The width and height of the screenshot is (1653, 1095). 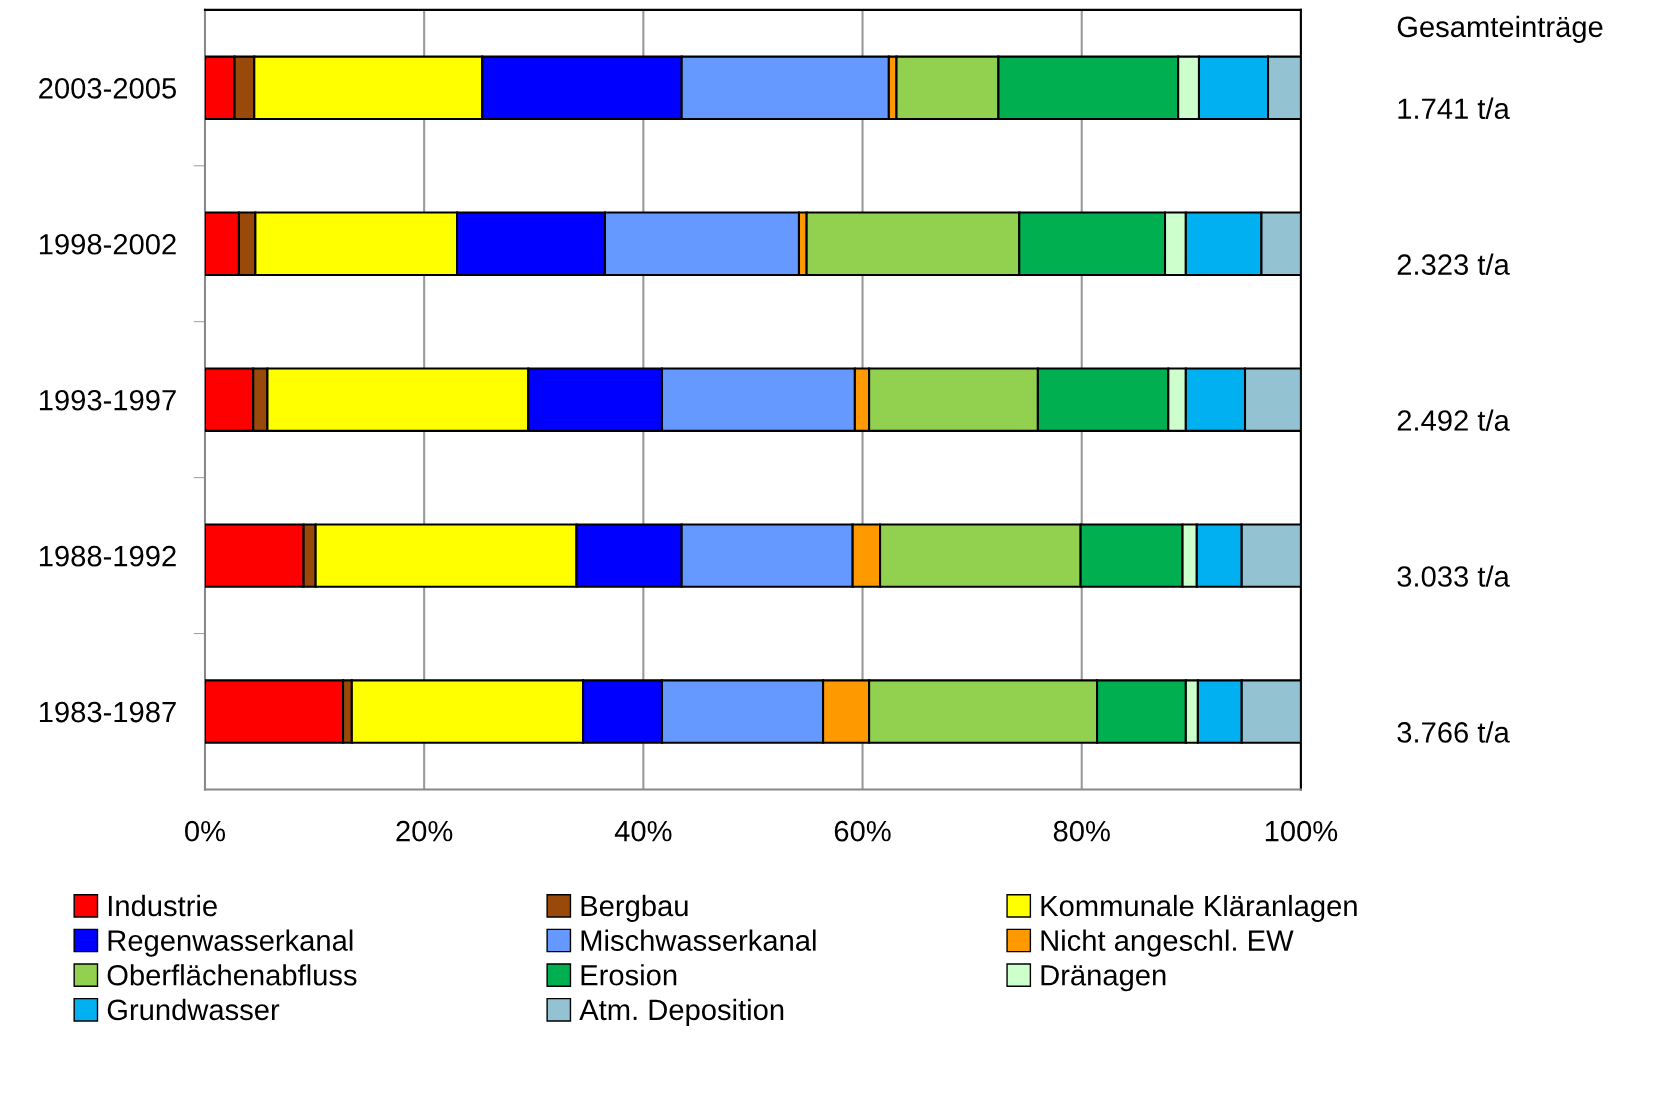 What do you see at coordinates (232, 975) in the screenshot?
I see `legend-label: Oberflächenabfluss` at bounding box center [232, 975].